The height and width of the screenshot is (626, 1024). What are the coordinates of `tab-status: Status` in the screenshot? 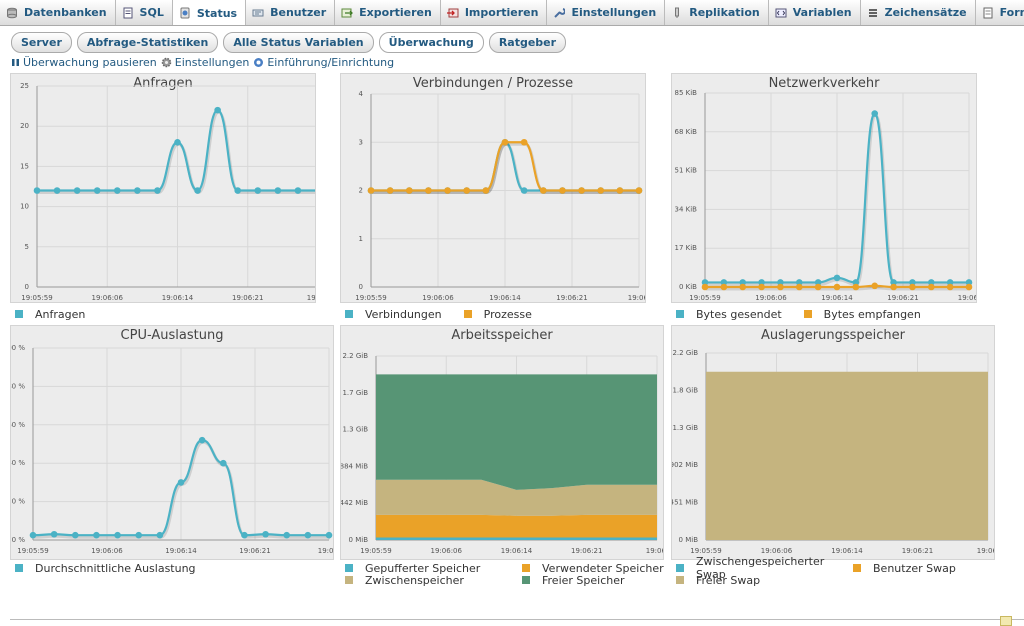 It's located at (209, 12).